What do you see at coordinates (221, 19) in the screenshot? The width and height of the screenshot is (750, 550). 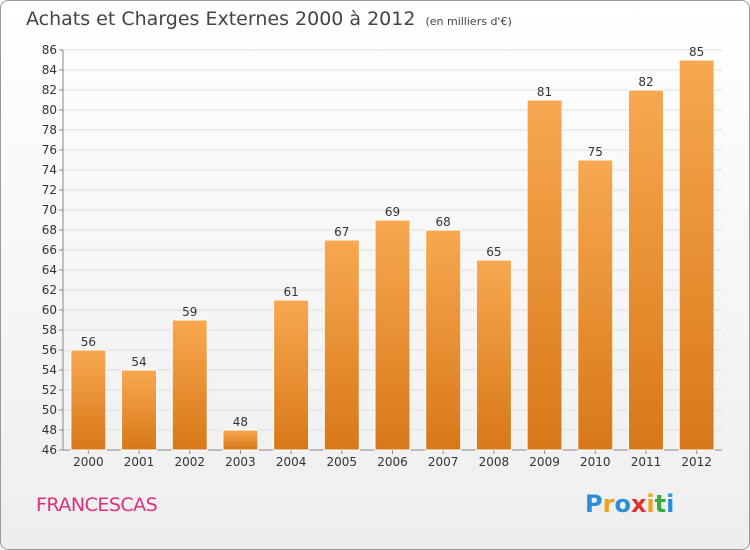 I see `chart-title-text: Achats et Charges Externes 2000 à 2012` at bounding box center [221, 19].